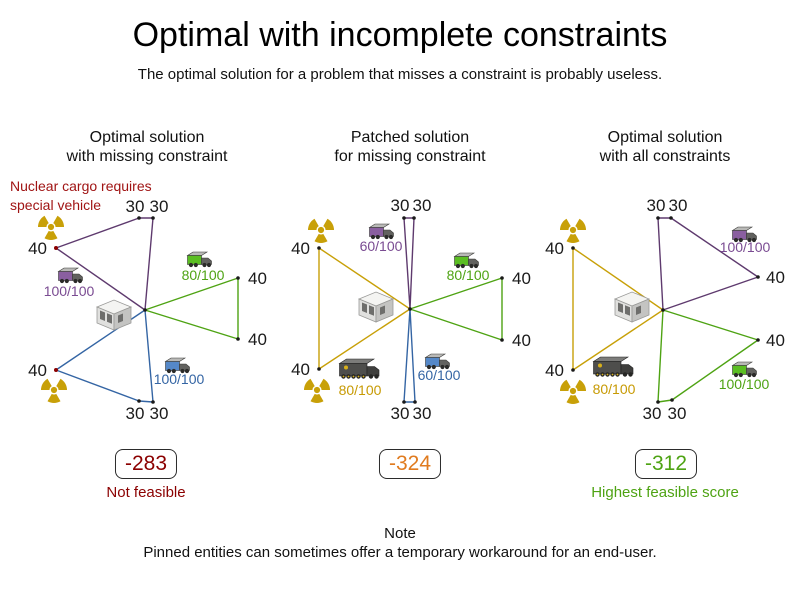  I want to click on route-line-green-panel2, so click(456, 309).